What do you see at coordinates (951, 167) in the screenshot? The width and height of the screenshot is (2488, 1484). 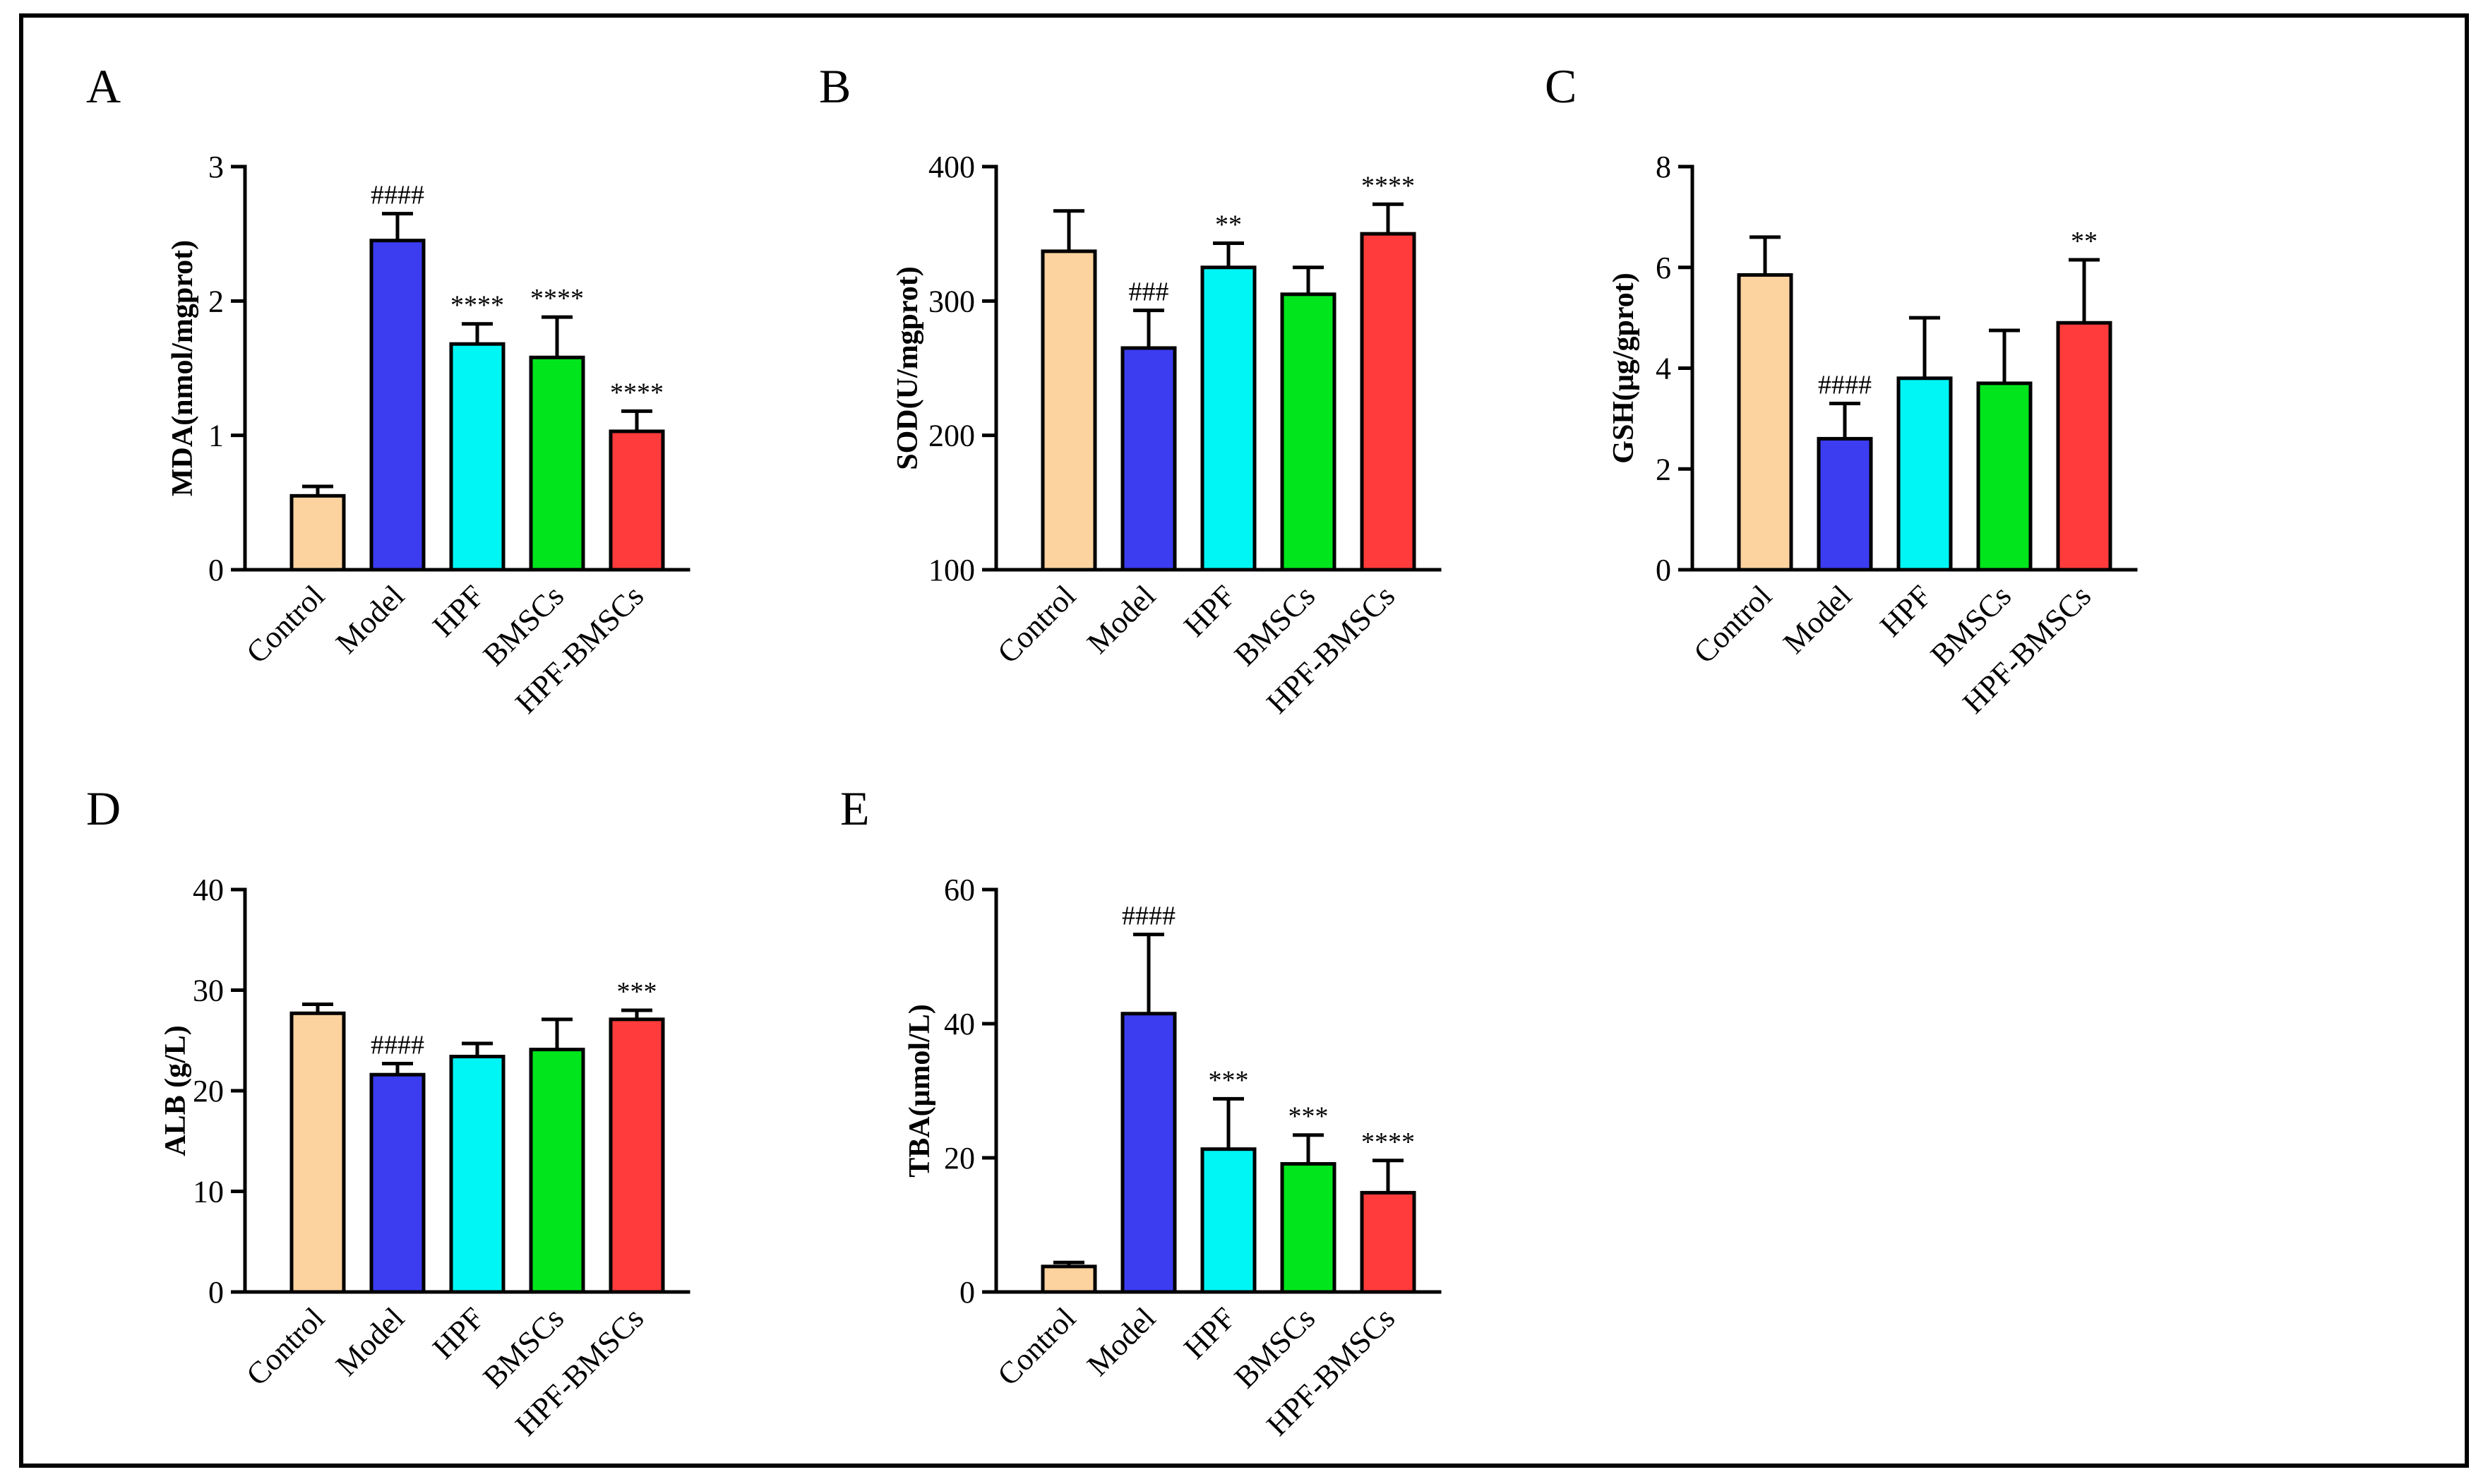 I see `y-tick-label: 400` at bounding box center [951, 167].